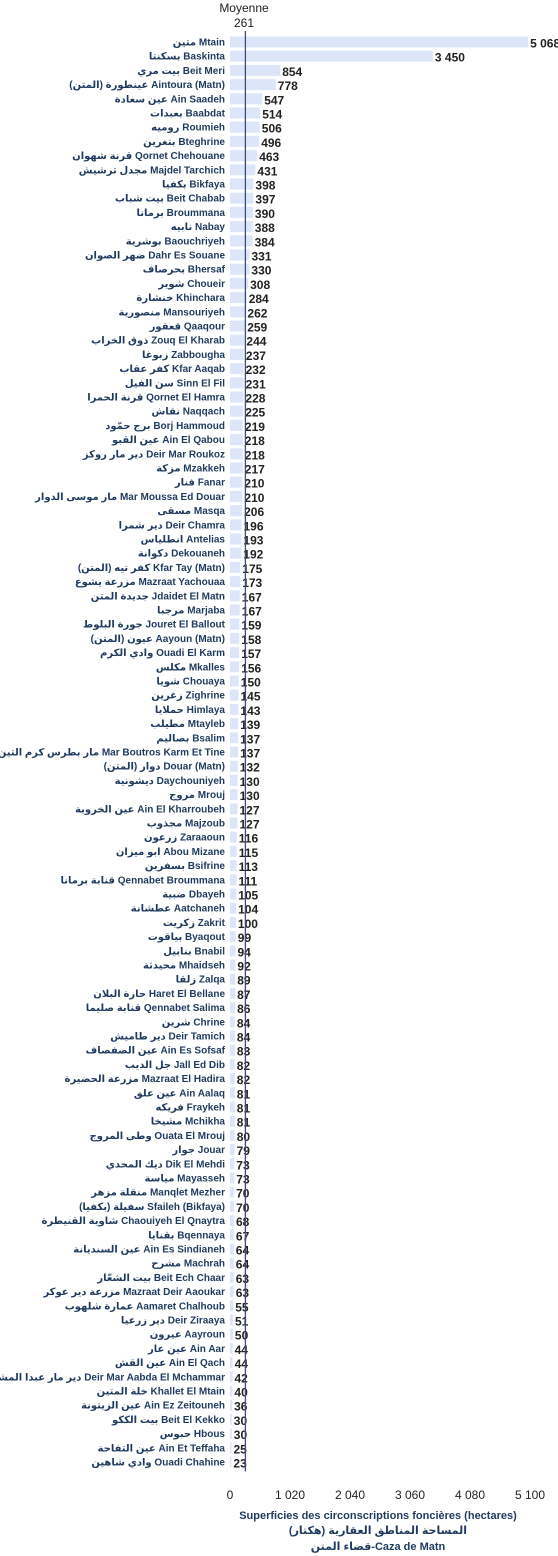  What do you see at coordinates (267, 171) in the screenshot?
I see `value-label: 431` at bounding box center [267, 171].